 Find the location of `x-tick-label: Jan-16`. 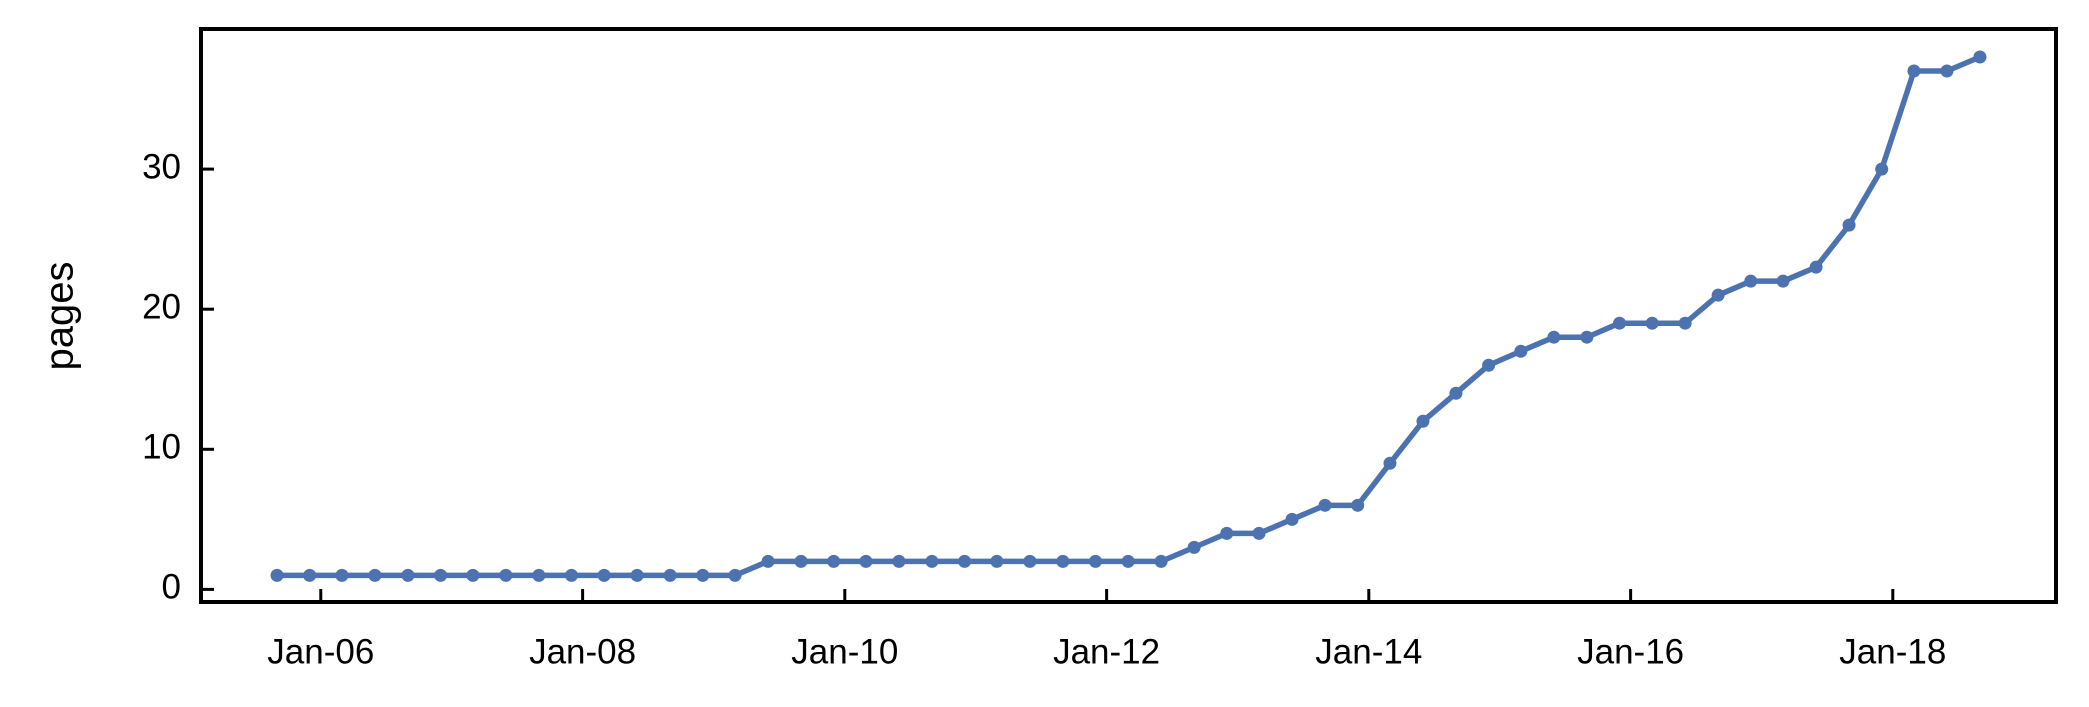

x-tick-label: Jan-16 is located at coordinates (1630, 651).